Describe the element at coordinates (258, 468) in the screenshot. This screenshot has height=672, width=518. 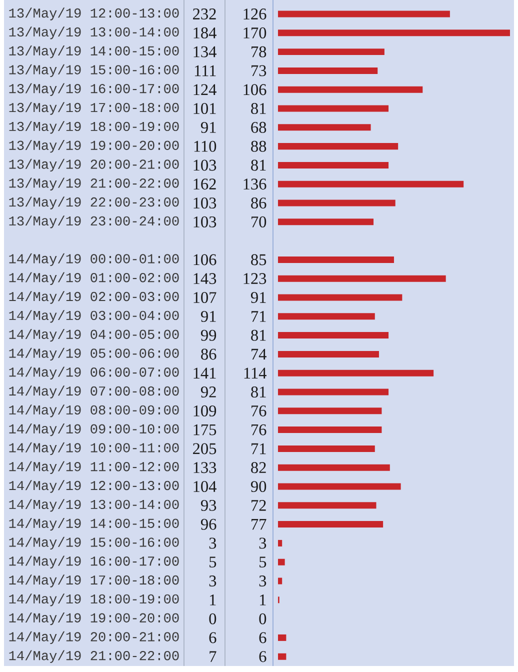
I see `data-label: 82` at that location.